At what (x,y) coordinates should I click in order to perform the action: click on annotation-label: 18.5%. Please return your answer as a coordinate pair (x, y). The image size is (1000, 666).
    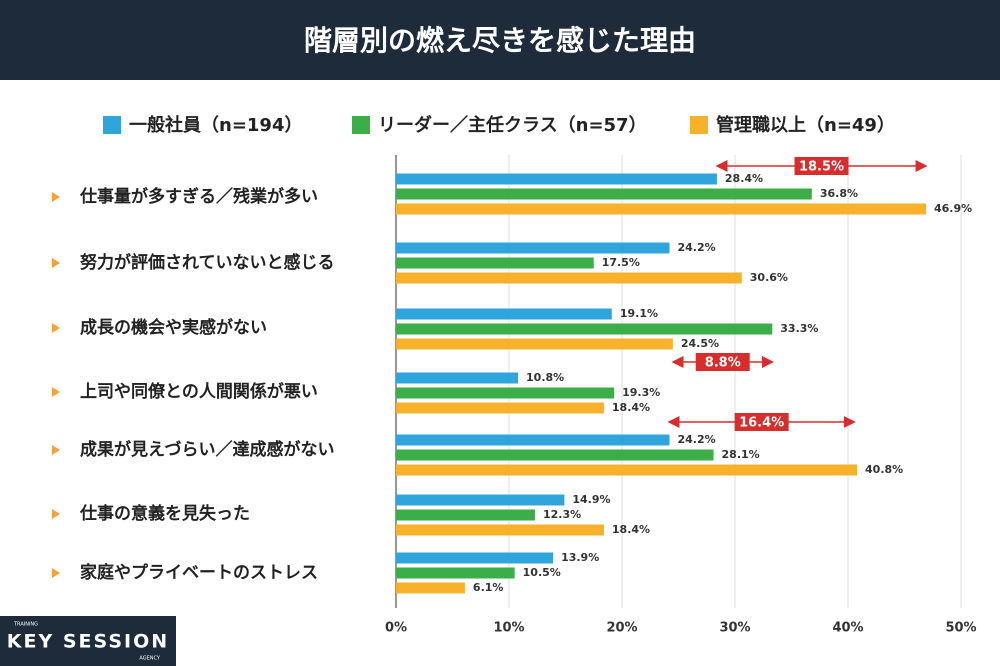
    Looking at the image, I should click on (821, 167).